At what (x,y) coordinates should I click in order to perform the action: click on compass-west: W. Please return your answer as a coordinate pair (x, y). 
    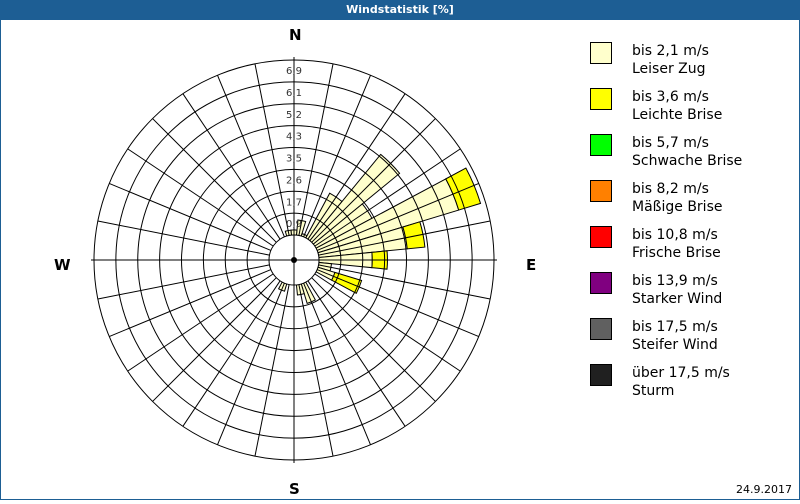
    Looking at the image, I should click on (62, 265).